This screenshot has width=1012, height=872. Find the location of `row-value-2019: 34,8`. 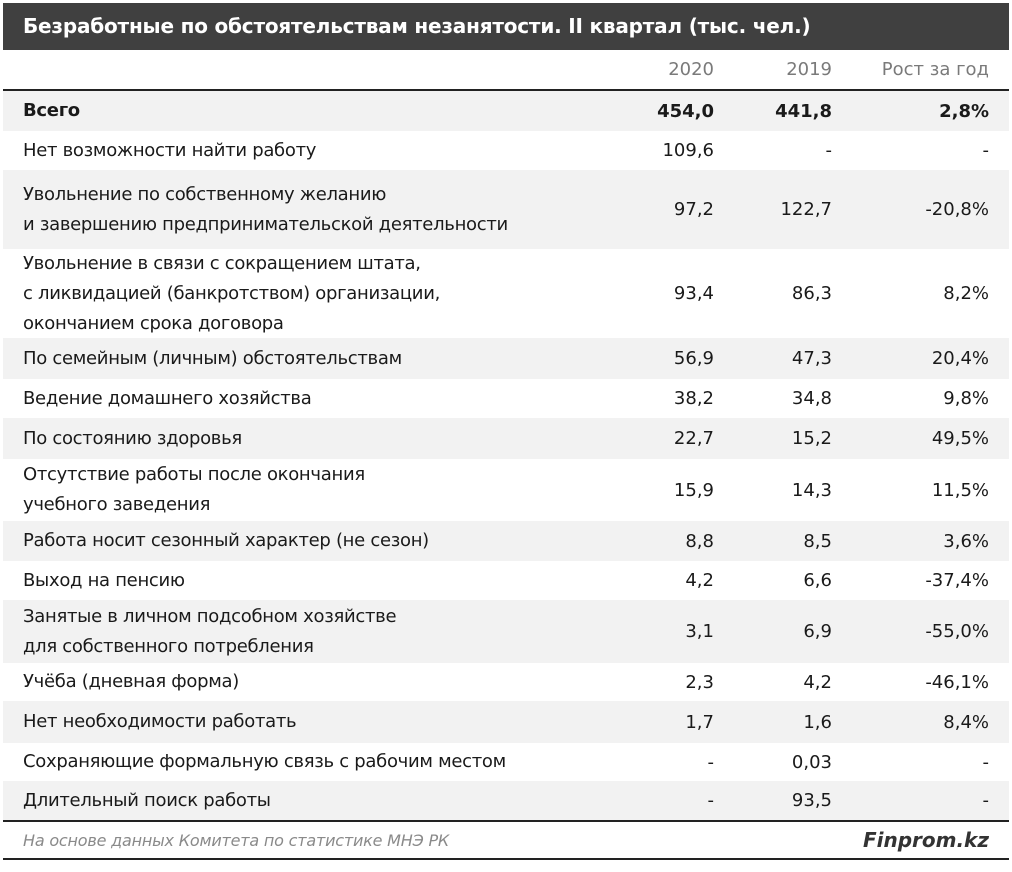

row-value-2019: 34,8 is located at coordinates (811, 398).